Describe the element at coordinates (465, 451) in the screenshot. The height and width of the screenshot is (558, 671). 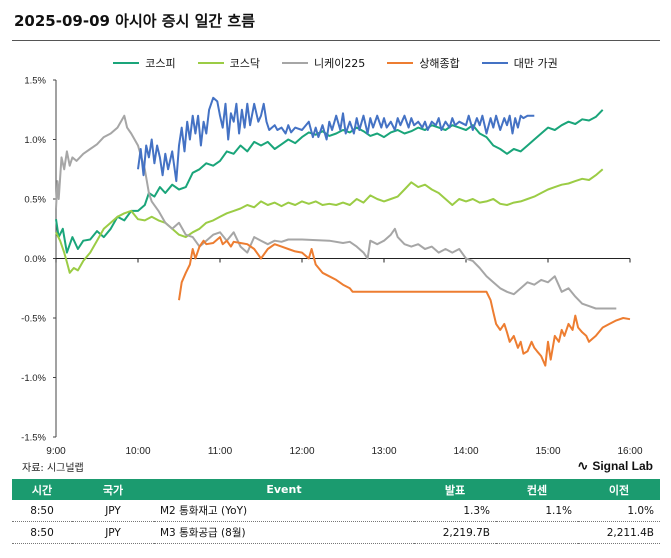
I see `x-tick-label: 14:00` at that location.